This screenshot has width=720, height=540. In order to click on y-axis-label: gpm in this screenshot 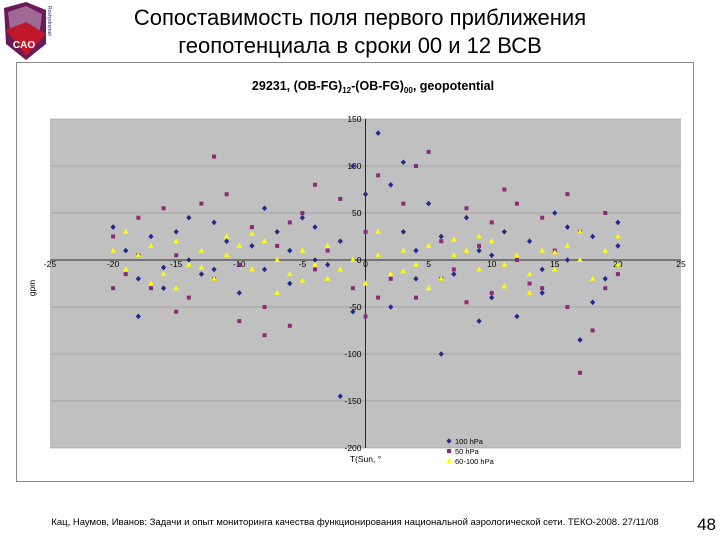, I will do `click(32, 288)`.